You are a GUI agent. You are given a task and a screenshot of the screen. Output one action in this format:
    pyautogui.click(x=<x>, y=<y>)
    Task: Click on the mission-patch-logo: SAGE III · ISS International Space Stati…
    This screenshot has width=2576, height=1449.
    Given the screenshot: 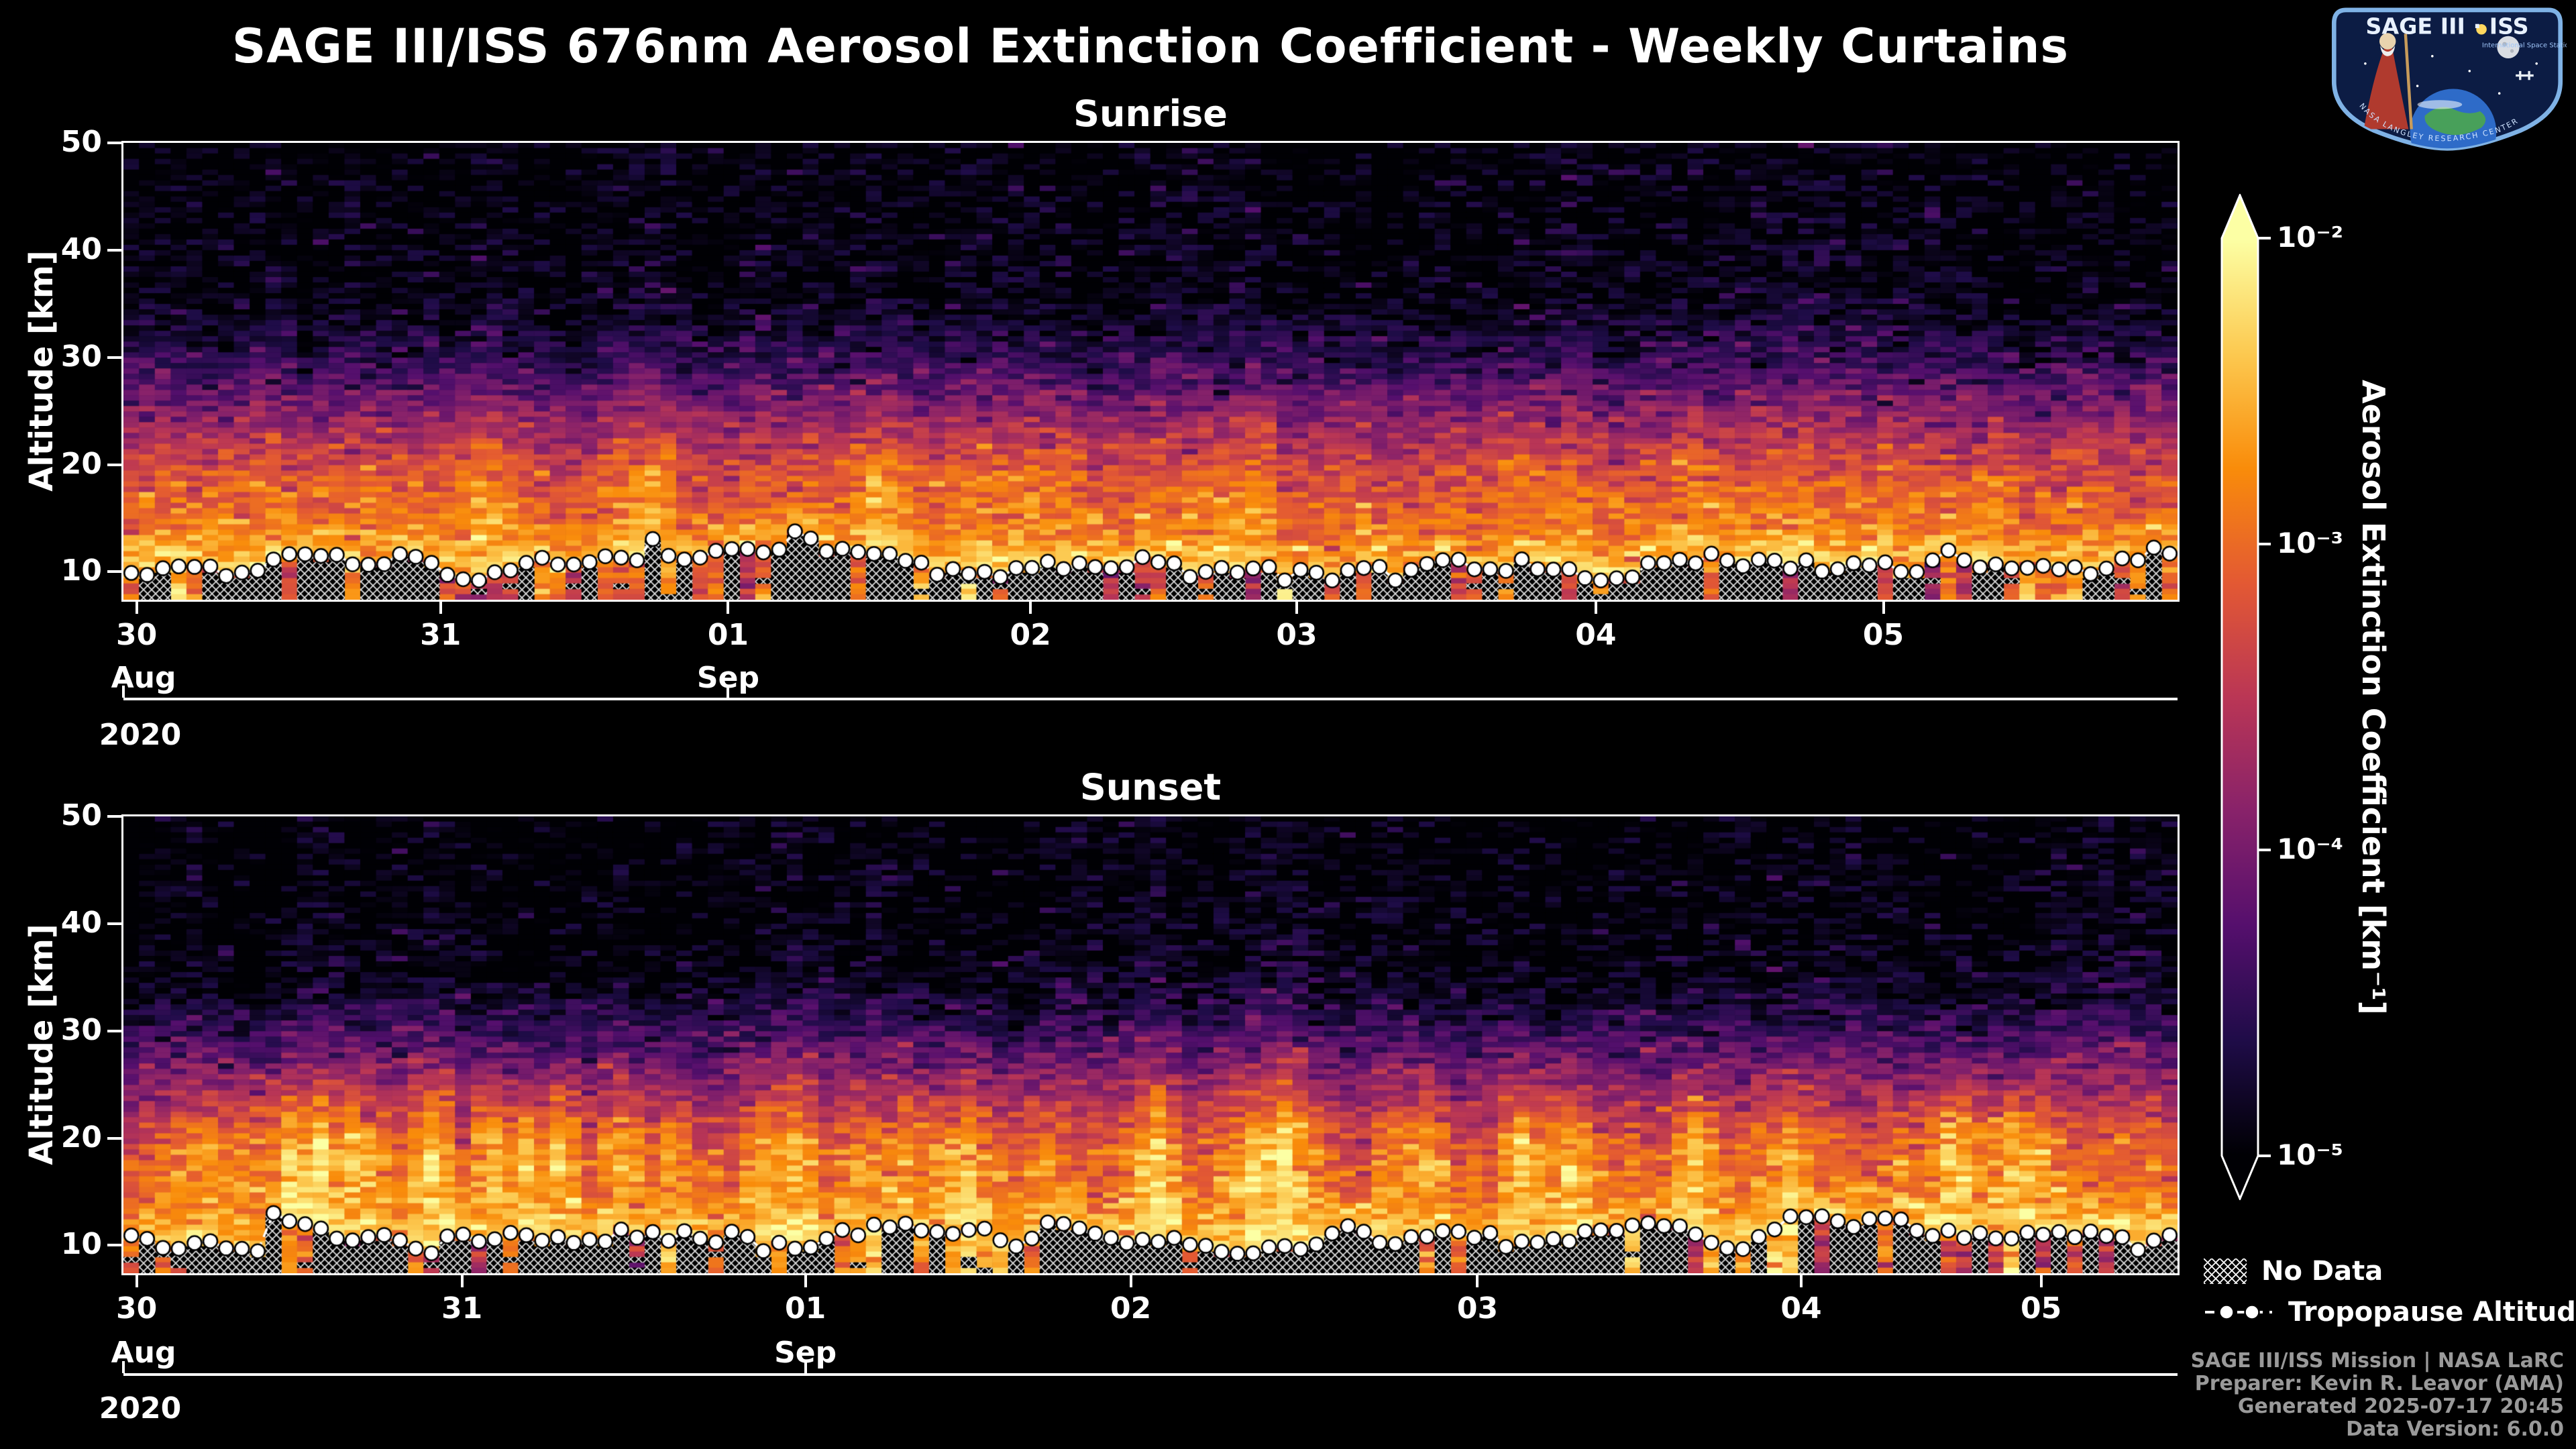 What is the action you would take?
    pyautogui.click(x=2449, y=79)
    